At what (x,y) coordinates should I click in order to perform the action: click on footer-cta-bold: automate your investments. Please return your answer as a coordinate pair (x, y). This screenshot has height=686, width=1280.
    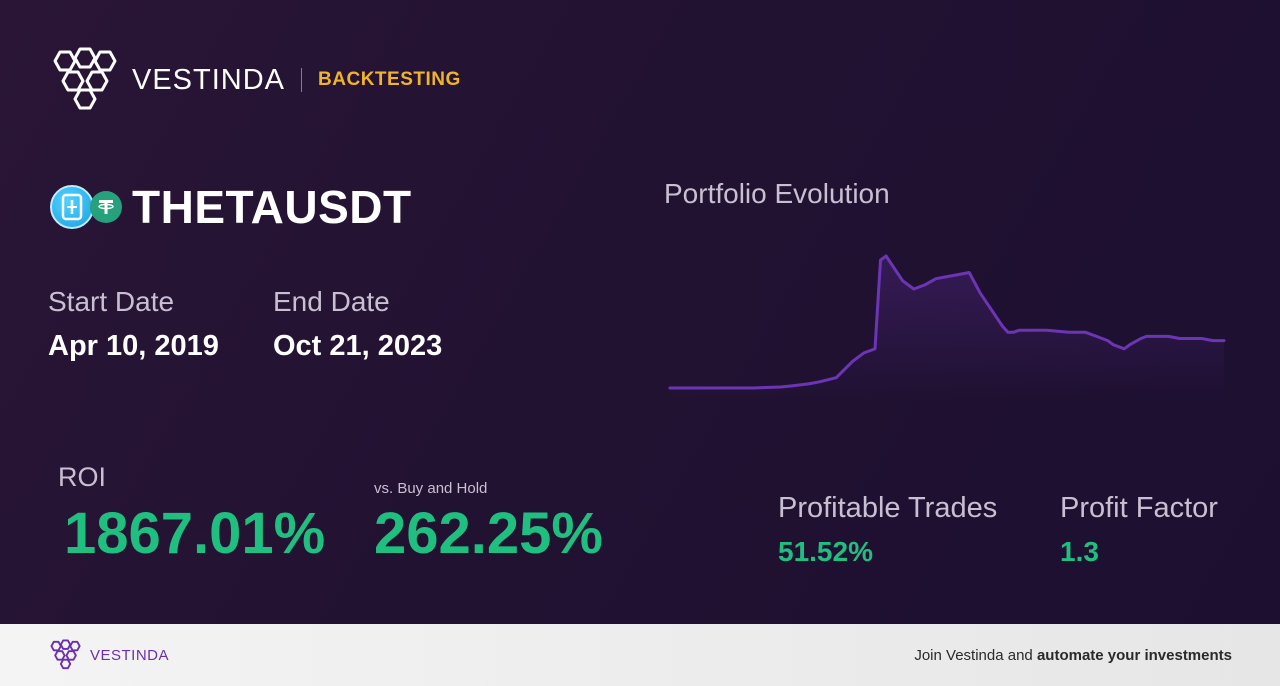
    Looking at the image, I should click on (1134, 655).